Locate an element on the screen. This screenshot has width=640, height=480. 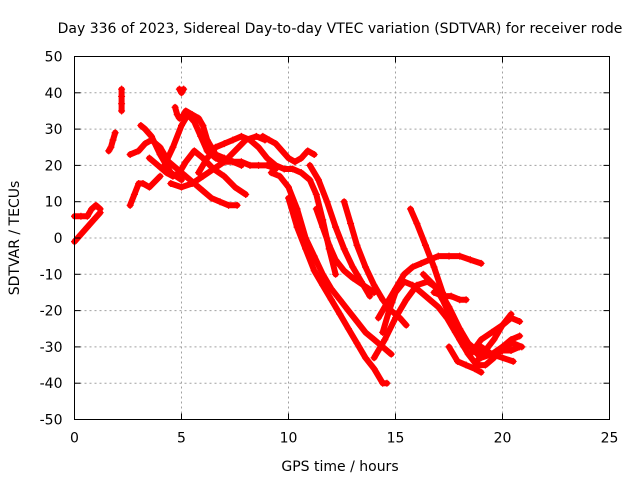
y-tick-label: -40 is located at coordinates (51, 384).